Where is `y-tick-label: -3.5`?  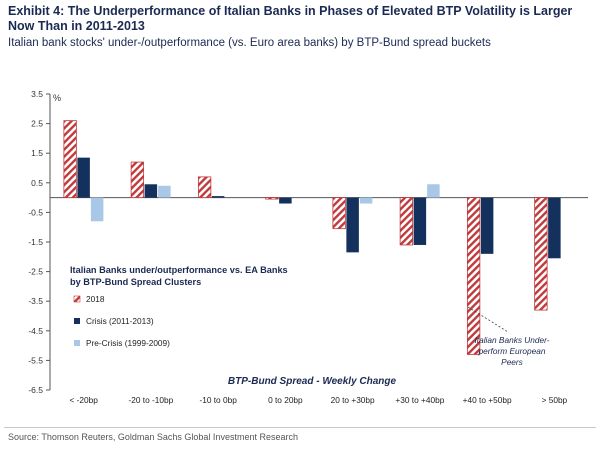
y-tick-label: -3.5 is located at coordinates (35, 301).